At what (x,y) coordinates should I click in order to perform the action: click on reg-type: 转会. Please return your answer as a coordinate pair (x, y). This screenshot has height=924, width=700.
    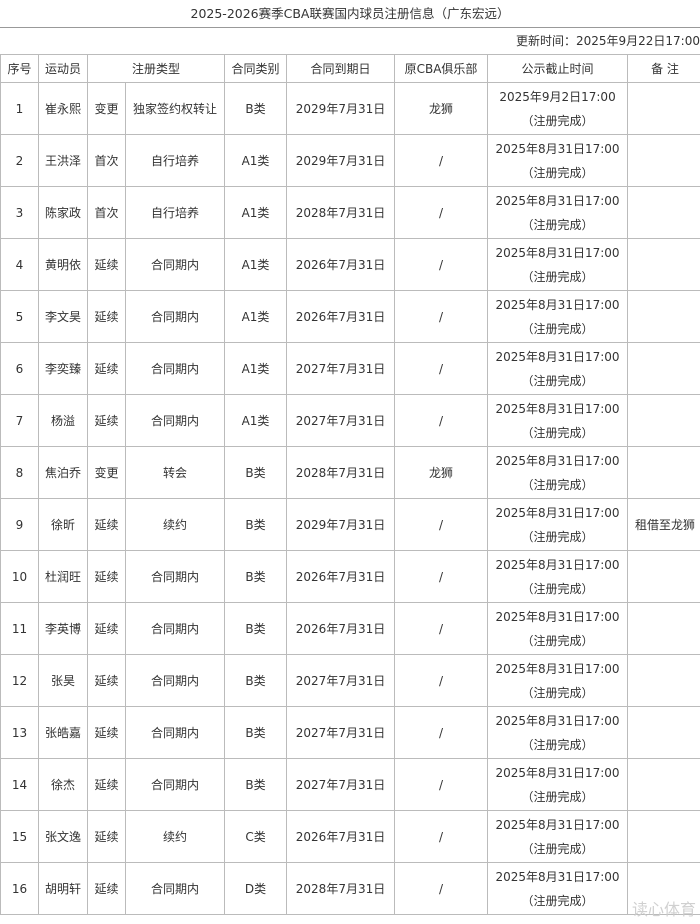
    Looking at the image, I should click on (175, 472).